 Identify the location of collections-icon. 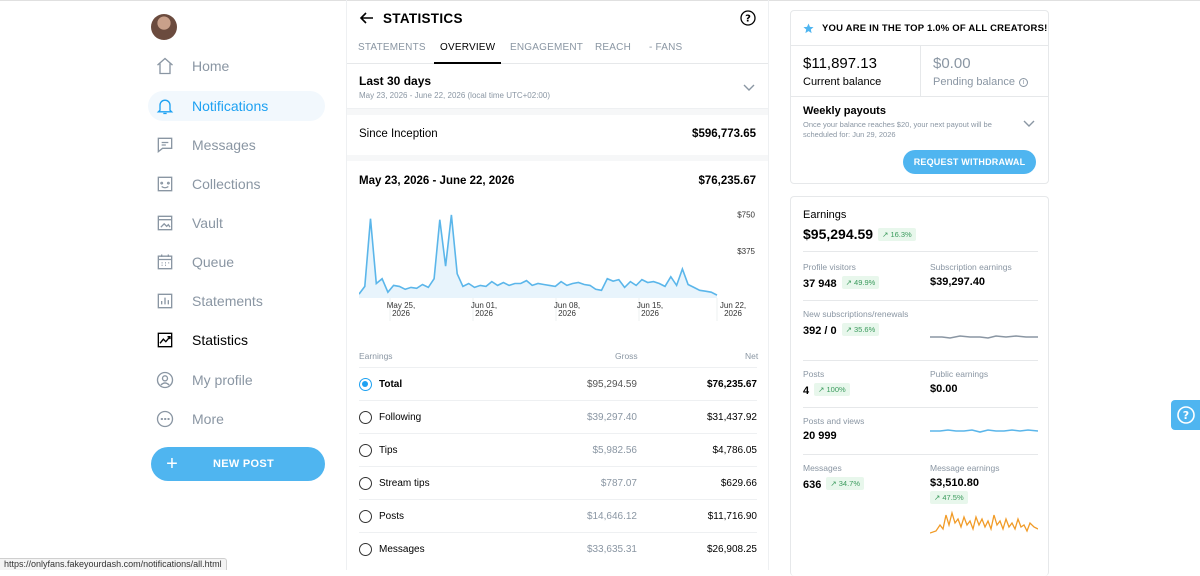
(165, 184).